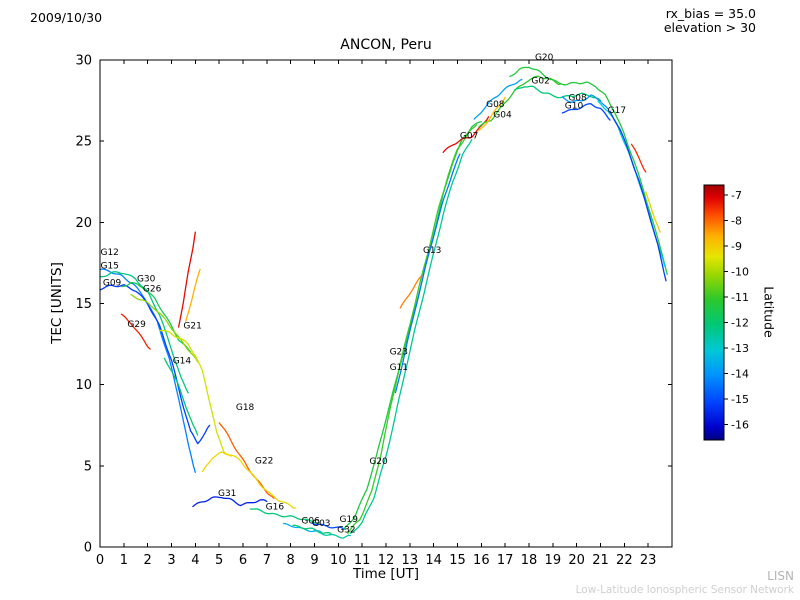 Image resolution: width=800 pixels, height=600 pixels. What do you see at coordinates (558, 93) in the screenshot?
I see `series-line-G02` at bounding box center [558, 93].